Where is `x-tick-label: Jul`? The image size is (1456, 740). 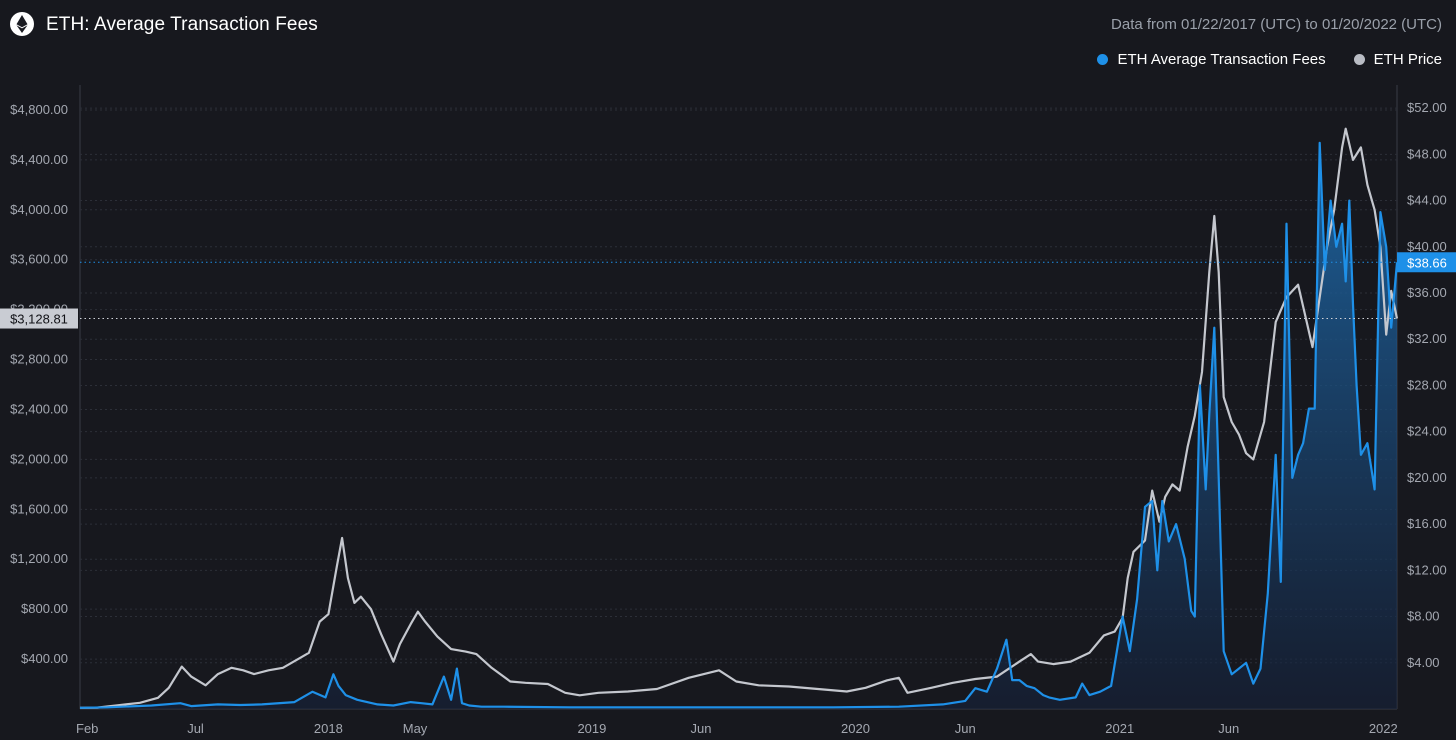
x-tick-label: Jul is located at coordinates (195, 728).